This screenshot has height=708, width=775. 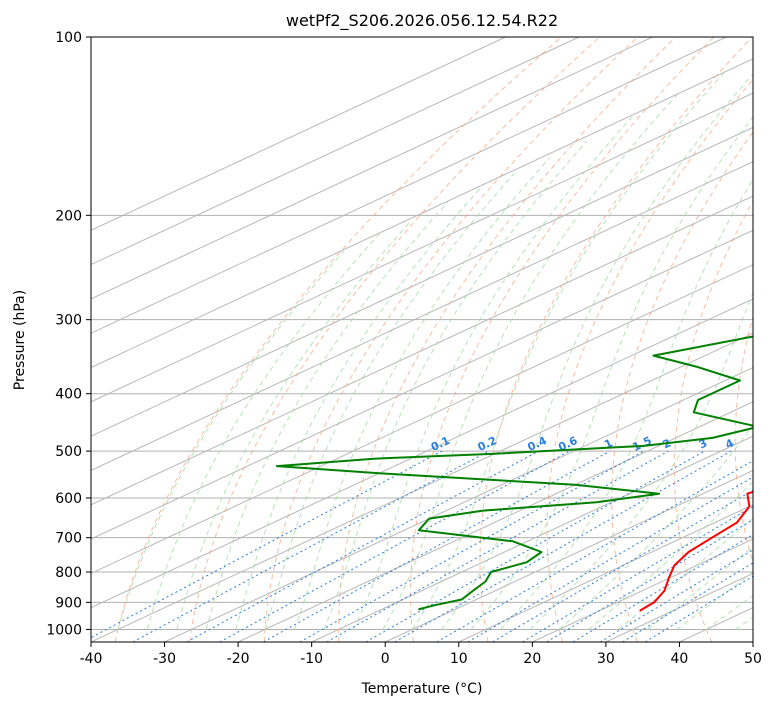 I want to click on mixing-ratio-label: 1, so click(x=608, y=443).